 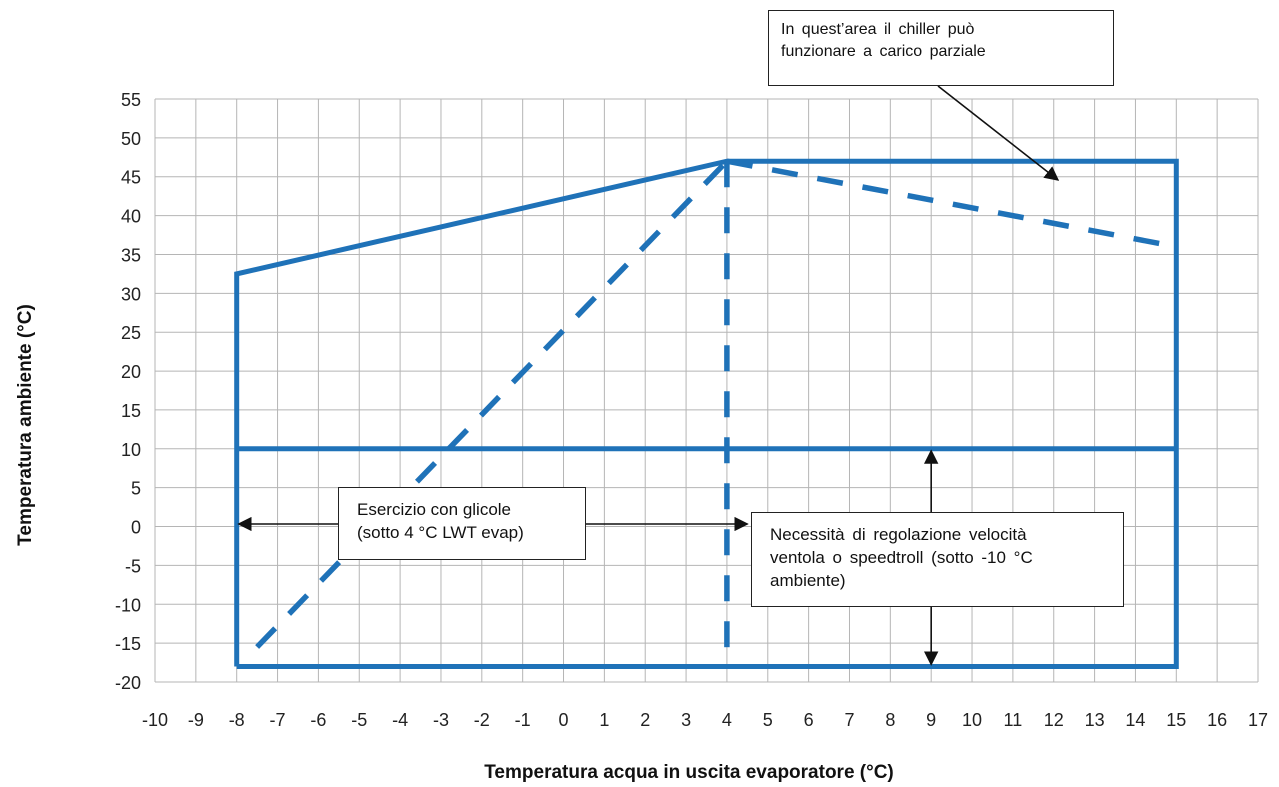 I want to click on x-tick-label: 2, so click(x=645, y=720).